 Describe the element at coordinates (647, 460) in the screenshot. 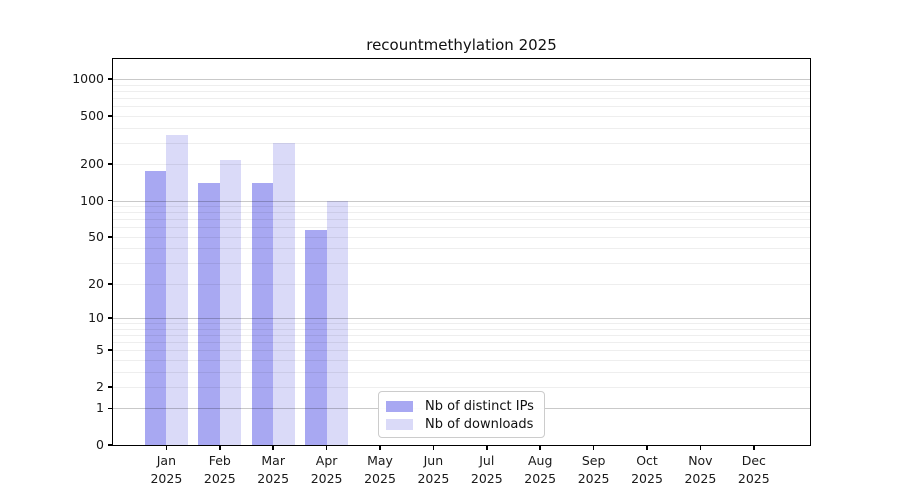

I see `x-tick-month: Oct` at that location.